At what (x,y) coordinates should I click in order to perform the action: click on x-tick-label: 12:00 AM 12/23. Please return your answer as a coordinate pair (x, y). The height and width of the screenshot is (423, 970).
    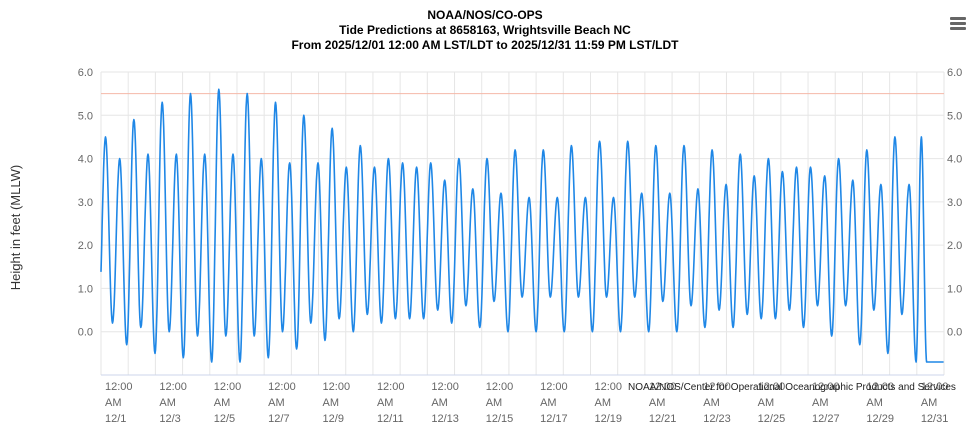
    Looking at the image, I should click on (717, 402).